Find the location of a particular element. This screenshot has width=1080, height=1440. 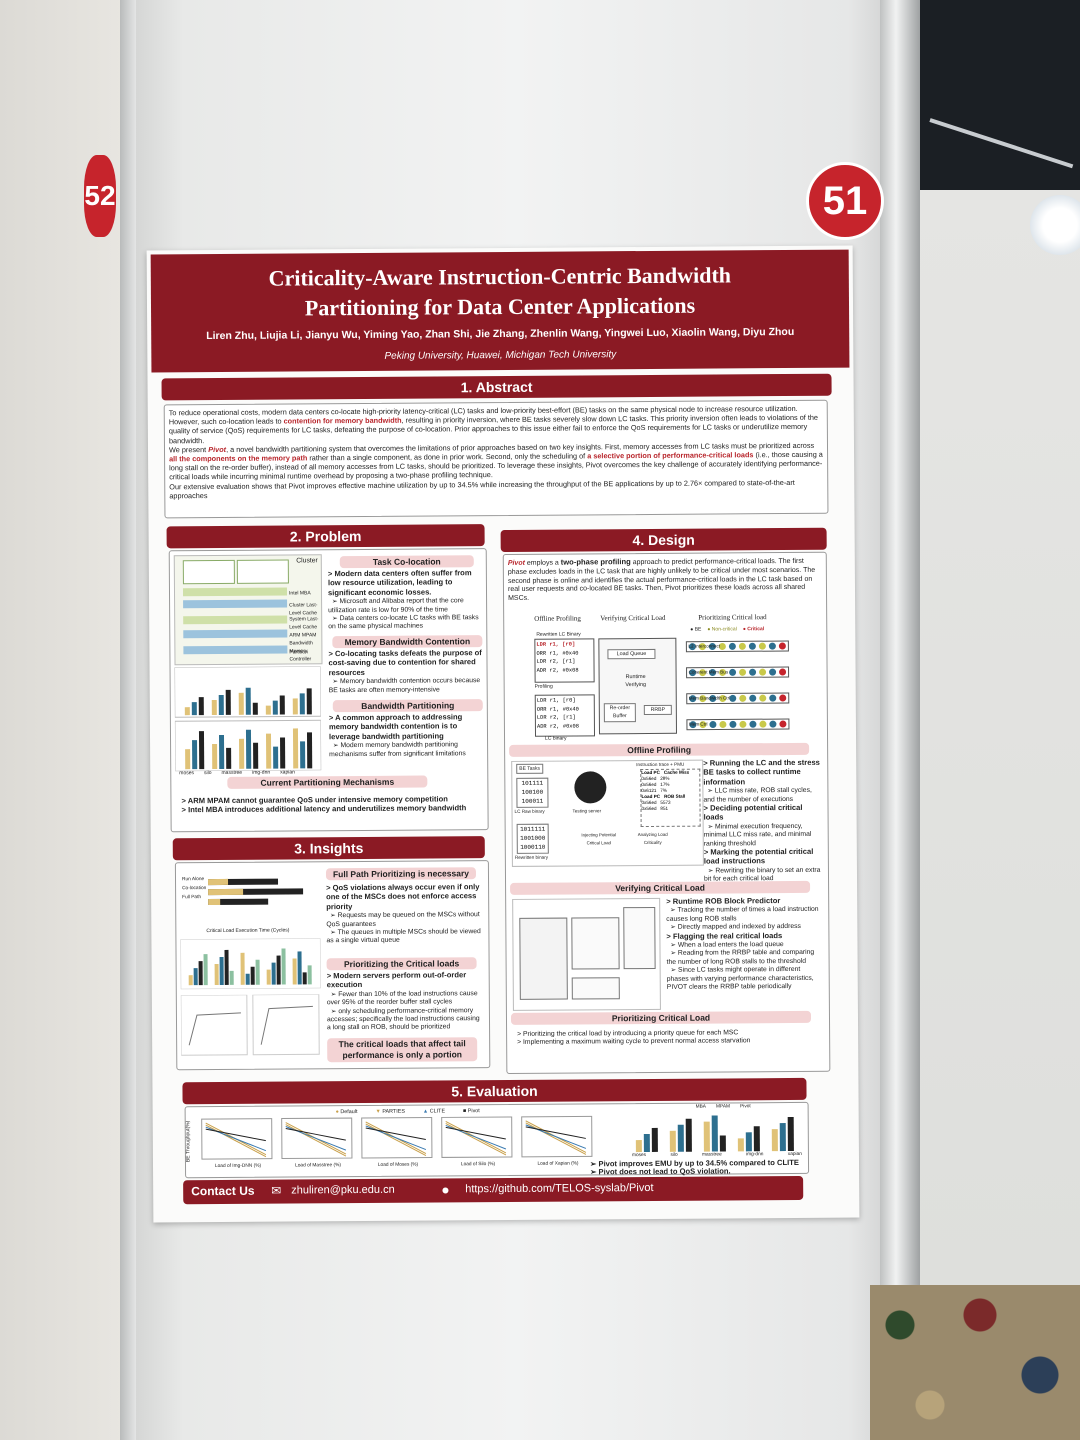

critical-load-time-chart is located at coordinates (250, 897).